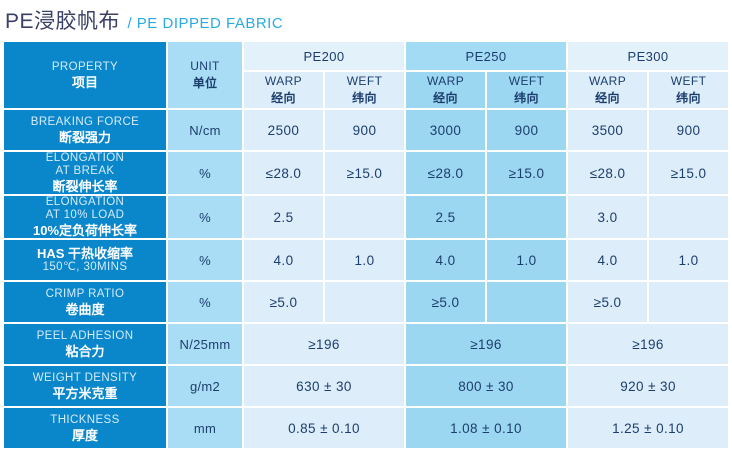 This screenshot has width=732, height=454. I want to click on header-pe300-weft: WEFT 纬向, so click(689, 90).